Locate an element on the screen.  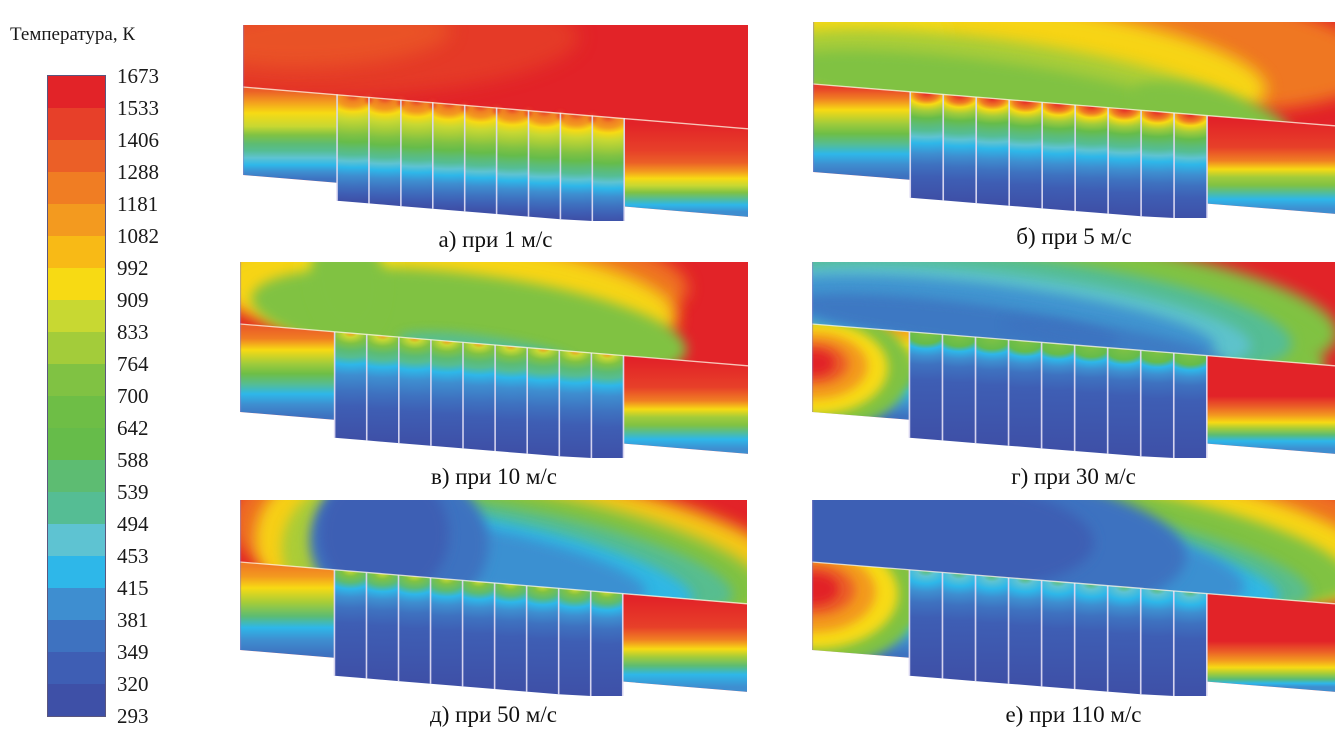
legend-tick: 320 is located at coordinates (133, 684).